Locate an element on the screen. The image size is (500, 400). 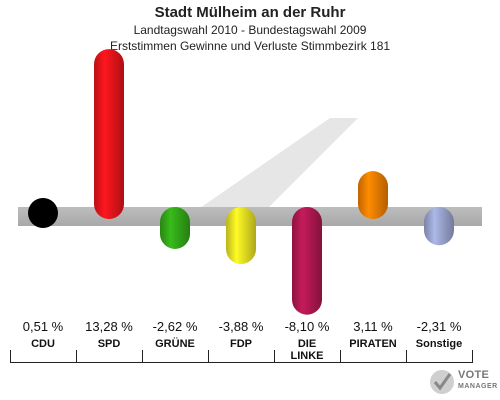
value-label: -2,31 % is located at coordinates (439, 326).